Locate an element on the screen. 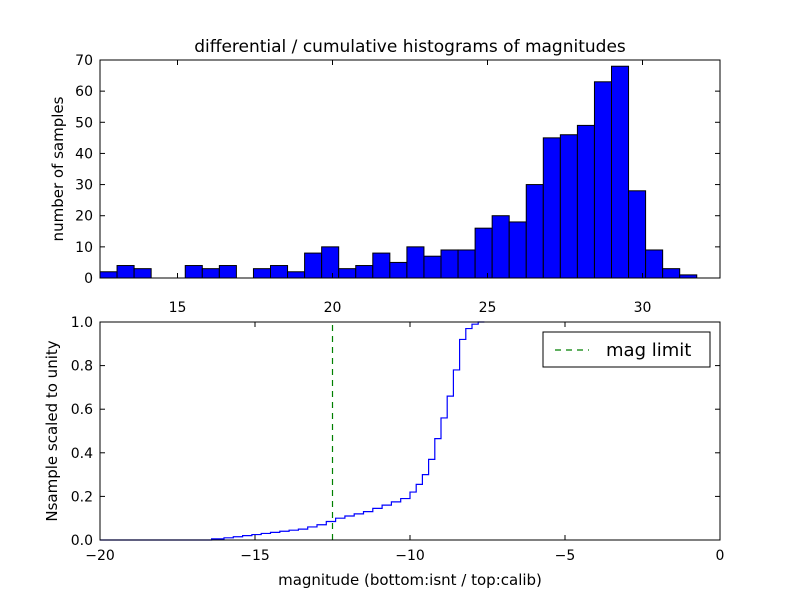  legend: mag limit is located at coordinates (626, 349).